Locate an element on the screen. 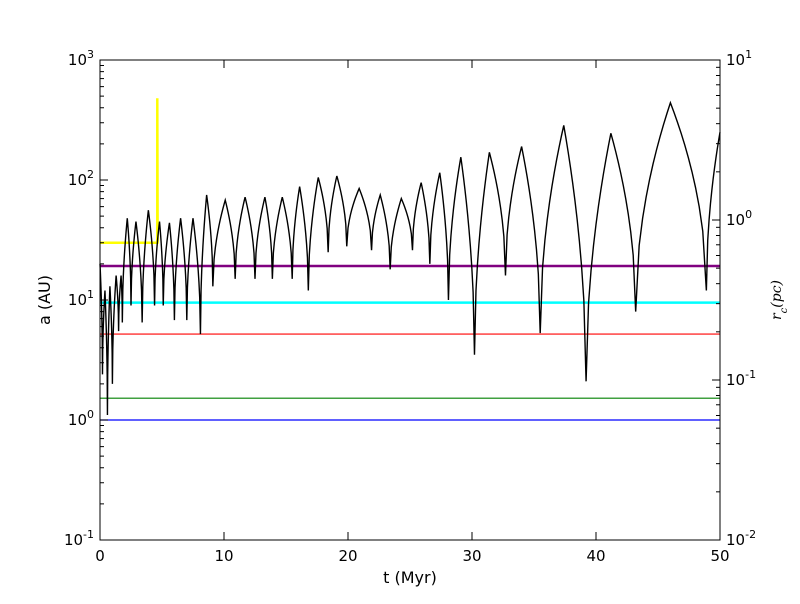 This screenshot has height=604, width=800. x-tick-label: 0 is located at coordinates (100, 556).